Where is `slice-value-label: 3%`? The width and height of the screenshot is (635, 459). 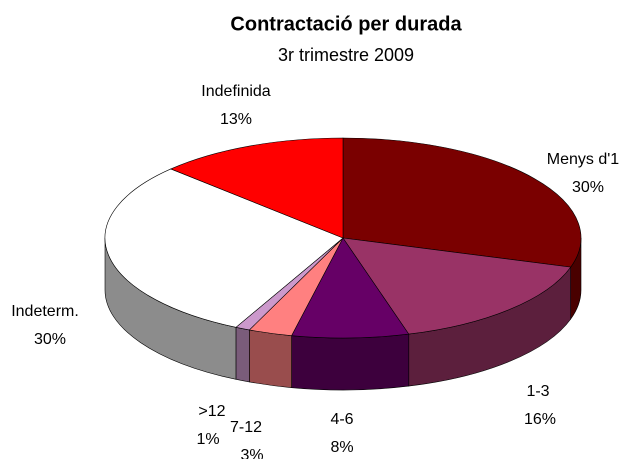 slice-value-label: 3% is located at coordinates (251, 453).